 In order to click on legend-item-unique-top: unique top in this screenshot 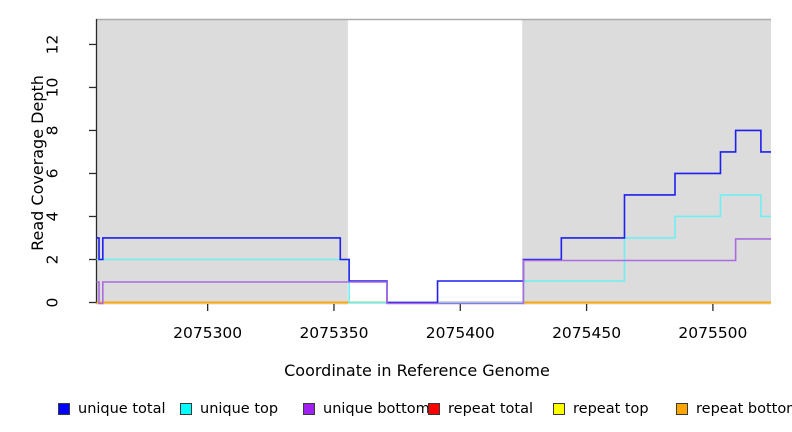, I will do `click(229, 409)`.